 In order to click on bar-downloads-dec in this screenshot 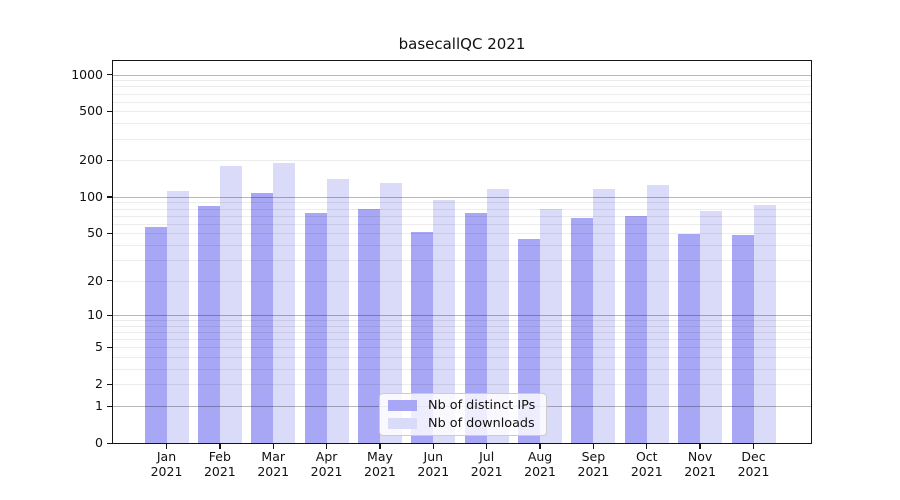, I will do `click(764, 324)`.